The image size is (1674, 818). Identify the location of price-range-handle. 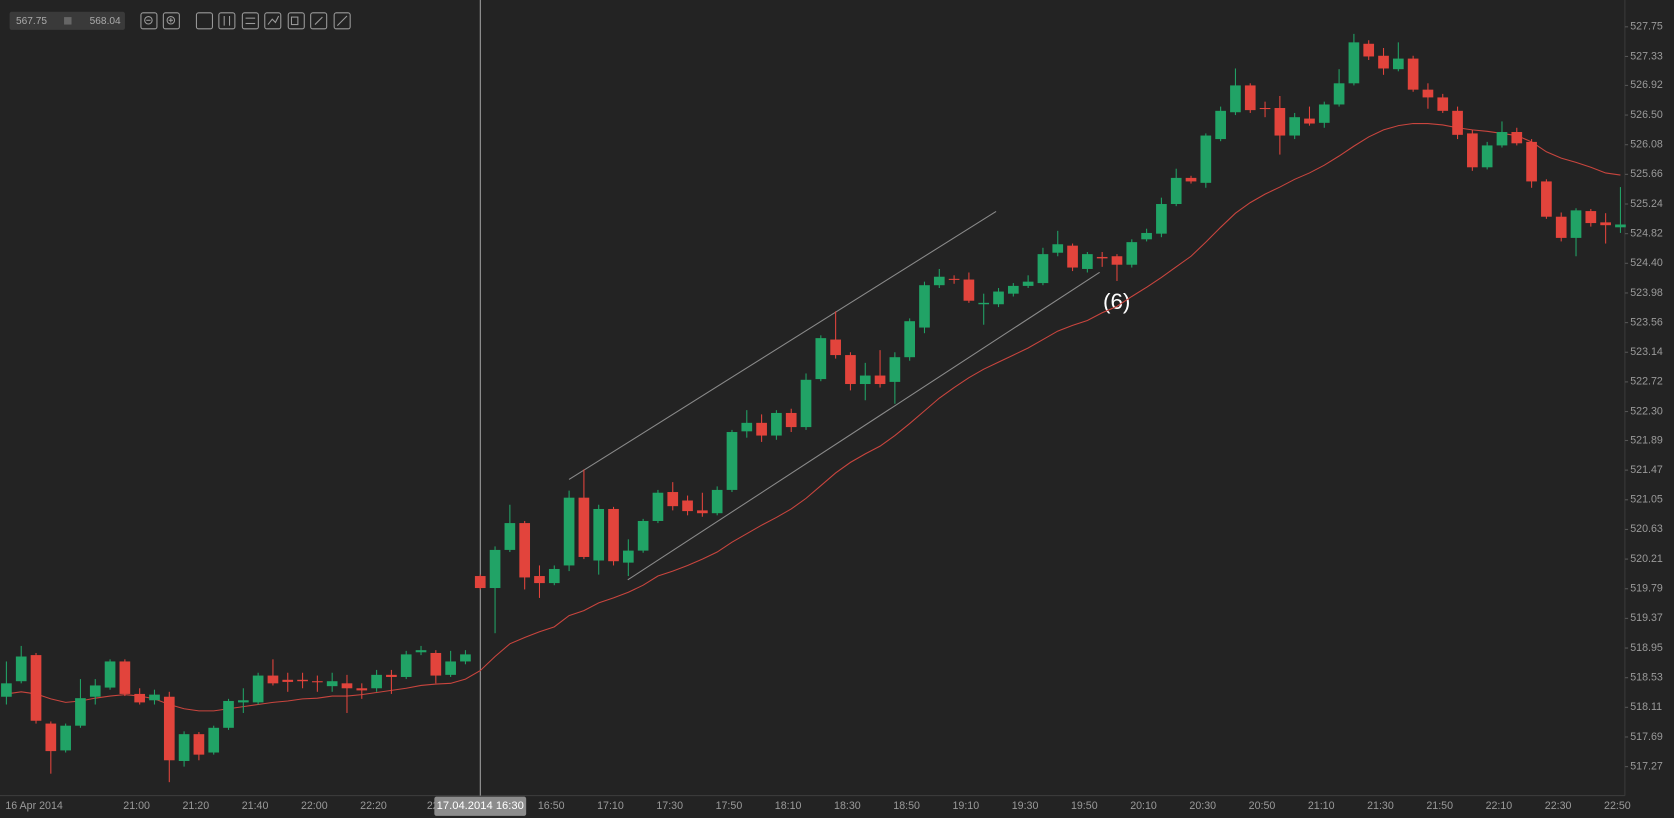
(68, 21).